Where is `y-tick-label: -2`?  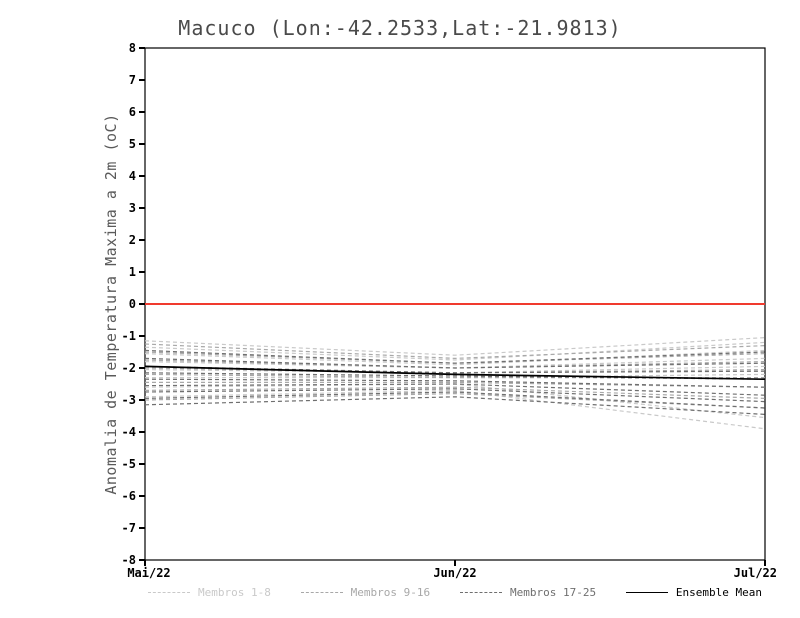
y-tick-label: -2 is located at coordinates (129, 368).